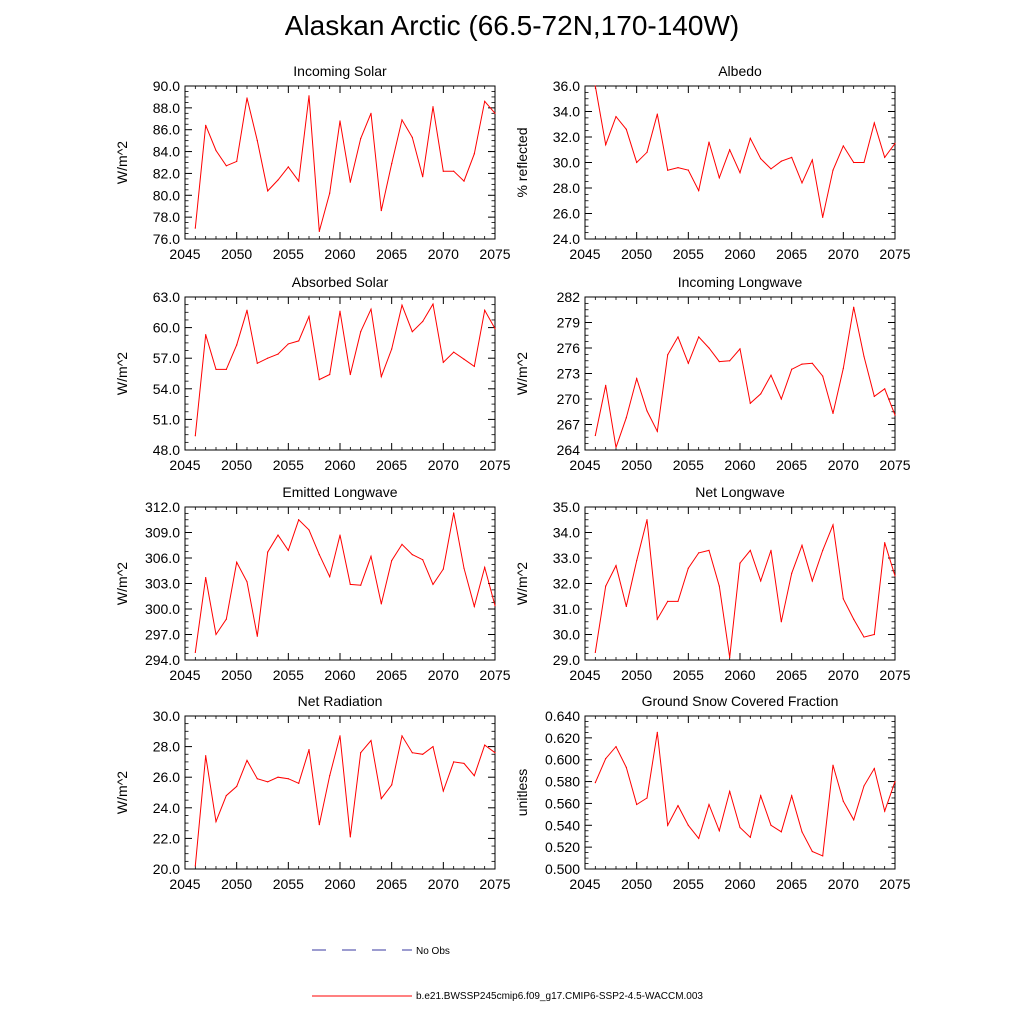 The height and width of the screenshot is (1024, 1024). Describe the element at coordinates (566, 507) in the screenshot. I see `net-longwave-y-tick-label: 35.0` at that location.